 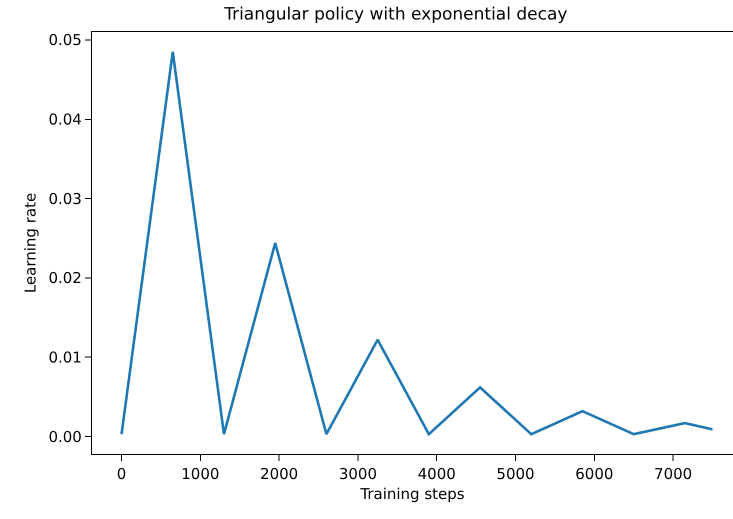 What do you see at coordinates (673, 474) in the screenshot?
I see `x-tick-label: 7000` at bounding box center [673, 474].